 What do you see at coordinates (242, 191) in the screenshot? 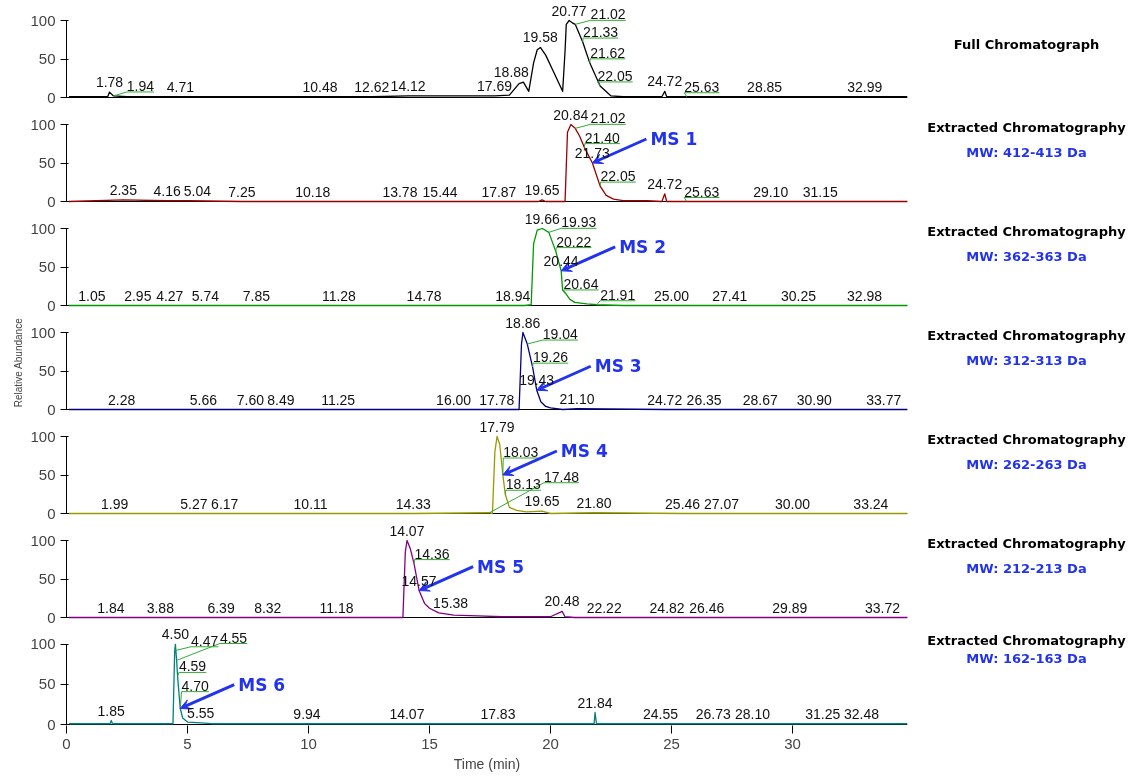
I see `annotation: 7.25` at bounding box center [242, 191].